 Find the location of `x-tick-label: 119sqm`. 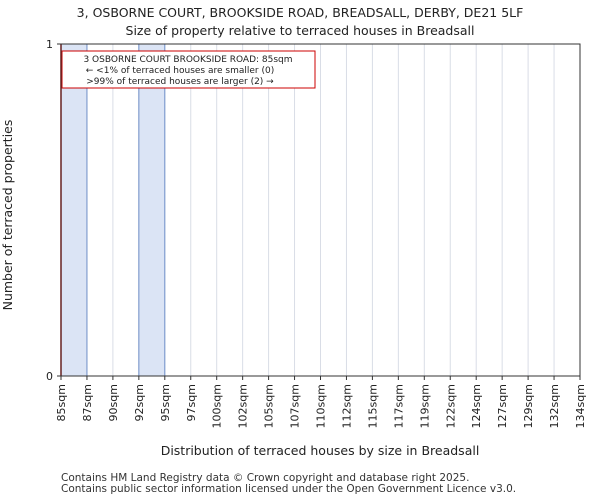

x-tick-label: 119sqm is located at coordinates (424, 406).